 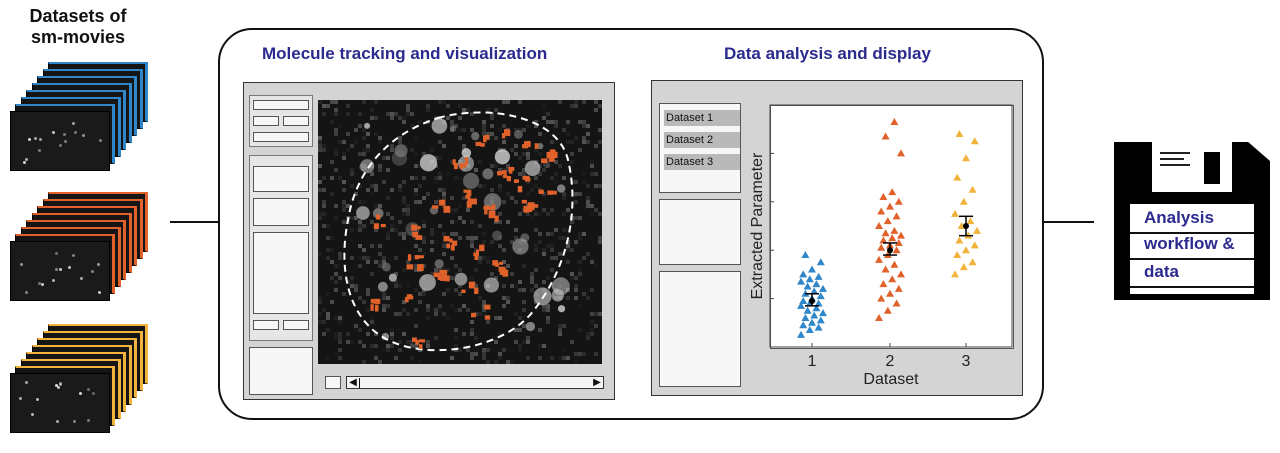 What do you see at coordinates (1192, 259) in the screenshot?
I see `label-rule` at bounding box center [1192, 259].